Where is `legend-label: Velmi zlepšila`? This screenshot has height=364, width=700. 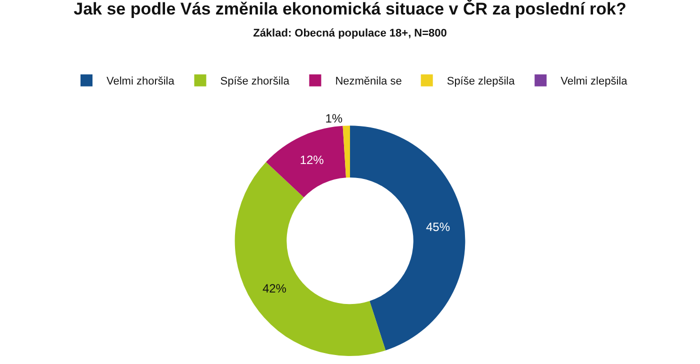
legend-label: Velmi zlepšila is located at coordinates (594, 82).